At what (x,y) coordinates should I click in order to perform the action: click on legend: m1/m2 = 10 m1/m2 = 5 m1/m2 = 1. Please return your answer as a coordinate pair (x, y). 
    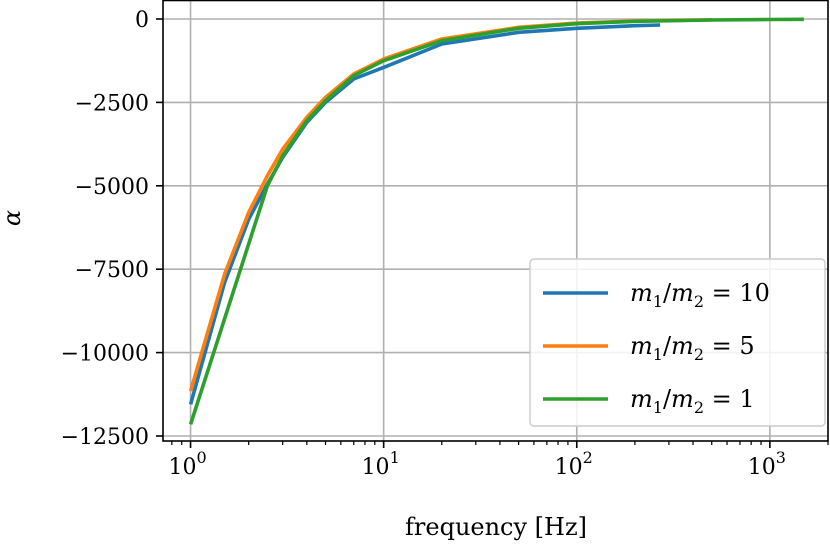
    Looking at the image, I should click on (677, 342).